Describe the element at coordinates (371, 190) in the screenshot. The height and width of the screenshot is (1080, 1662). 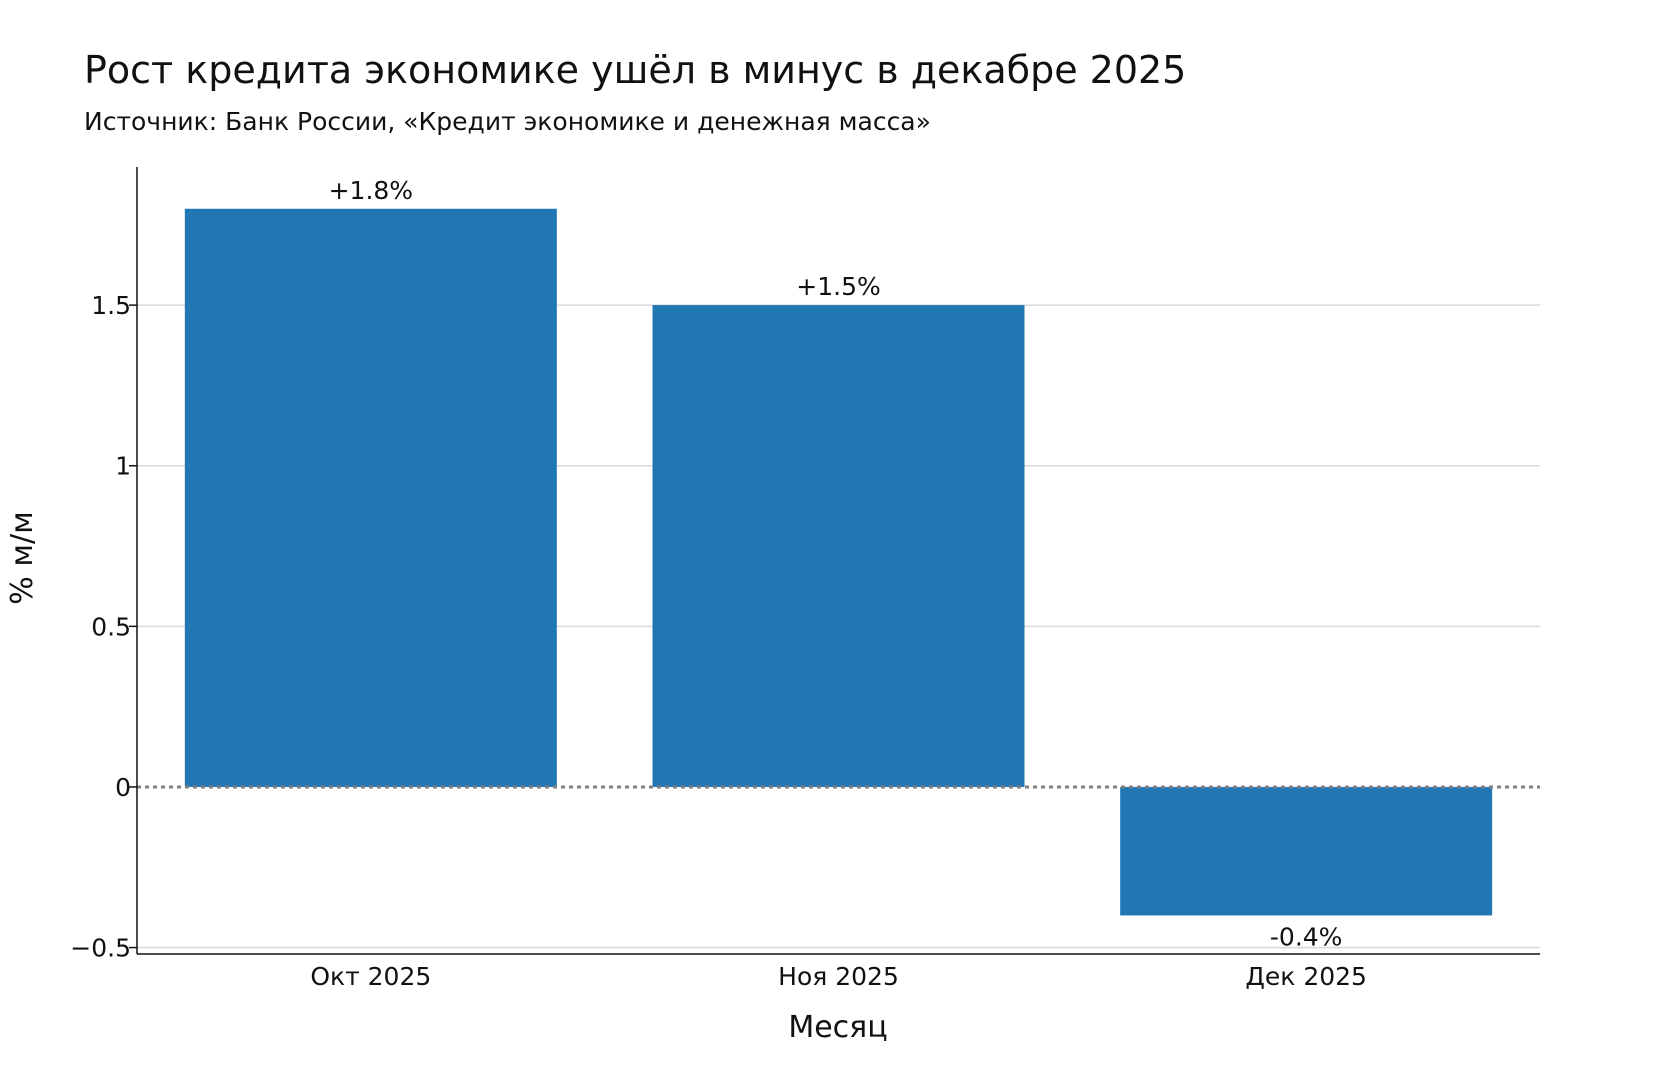
I see `data-label: +1.8%` at that location.